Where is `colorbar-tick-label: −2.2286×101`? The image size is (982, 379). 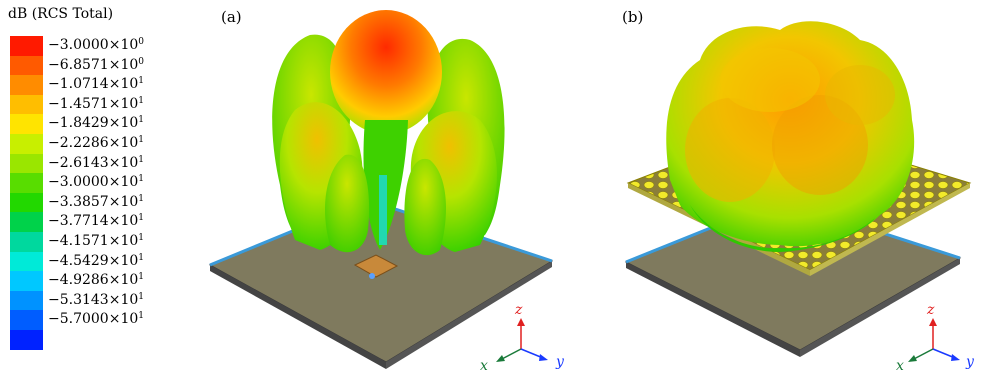
colorbar-tick-label: −2.2286×101 is located at coordinates (96, 142).